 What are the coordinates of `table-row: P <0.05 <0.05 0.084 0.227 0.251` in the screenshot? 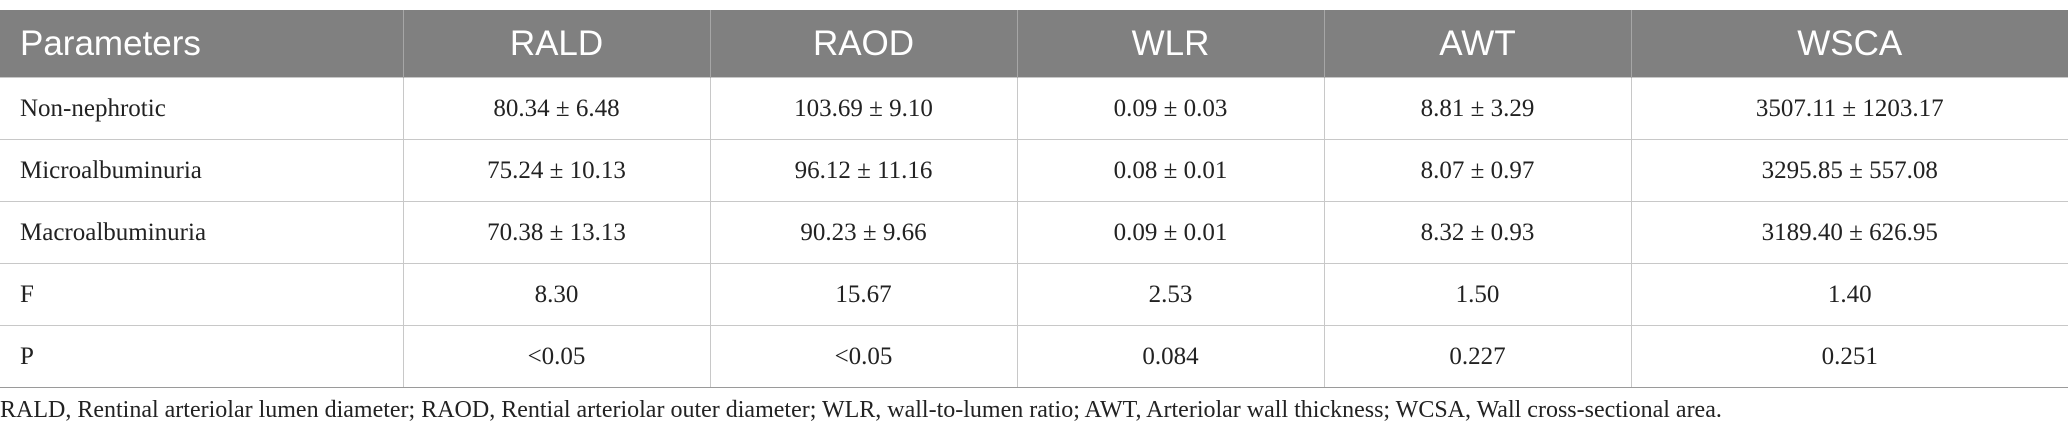 It's located at (1034, 356).